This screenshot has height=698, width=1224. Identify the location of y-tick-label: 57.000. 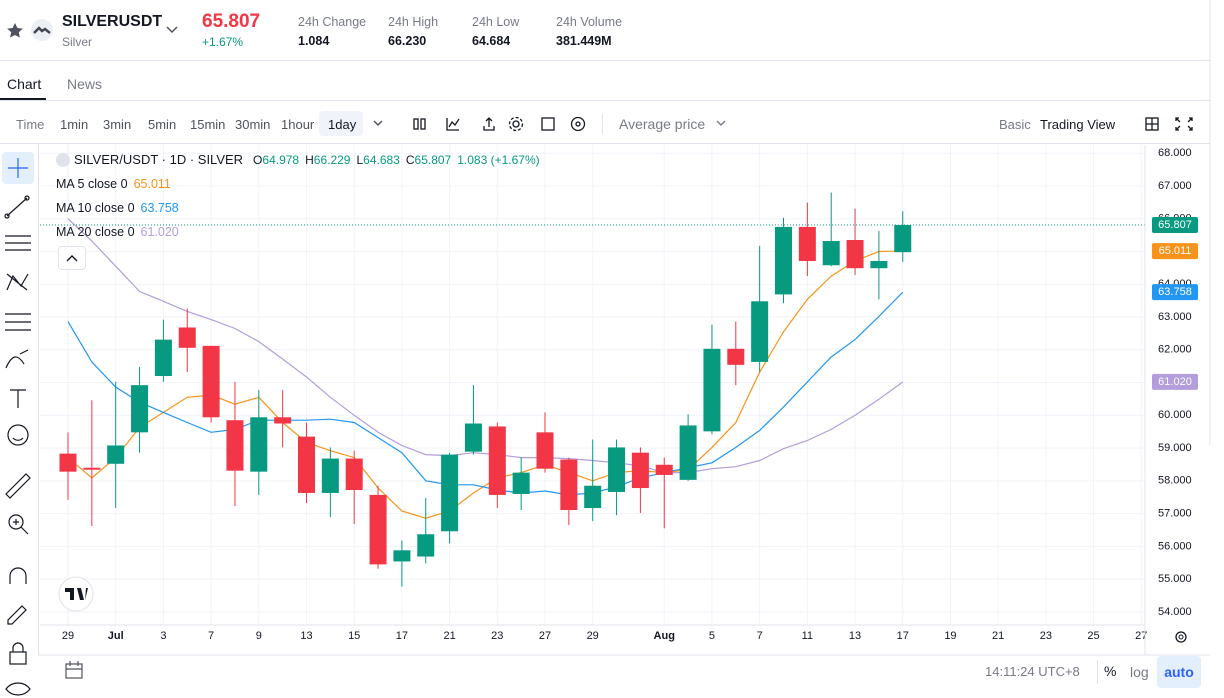
(1175, 514).